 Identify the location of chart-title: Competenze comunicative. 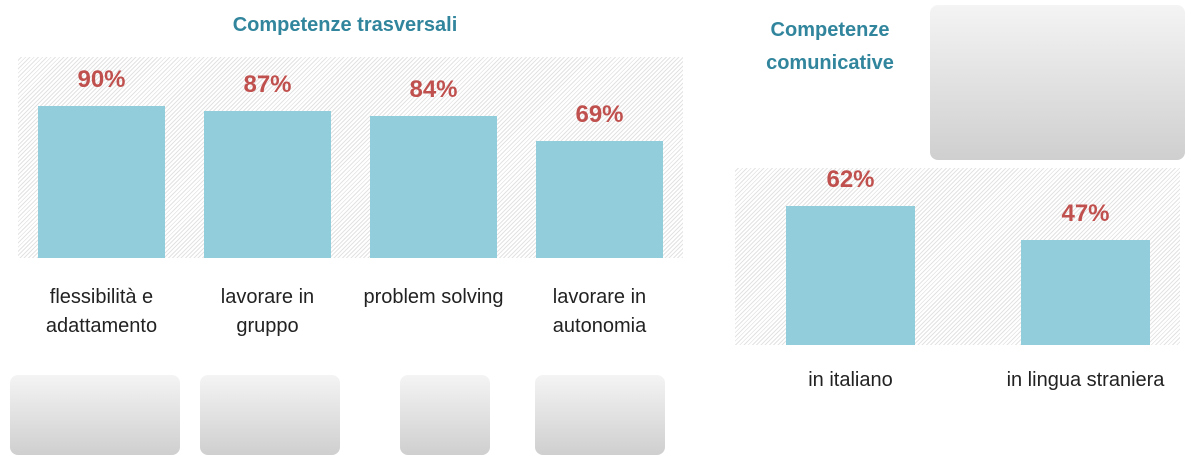
(830, 46).